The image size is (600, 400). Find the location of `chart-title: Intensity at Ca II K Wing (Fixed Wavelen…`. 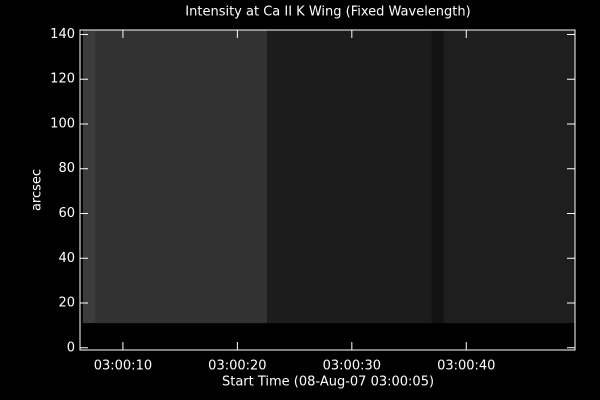

chart-title: Intensity at Ca II K Wing (Fixed Wavelen… is located at coordinates (327, 12).